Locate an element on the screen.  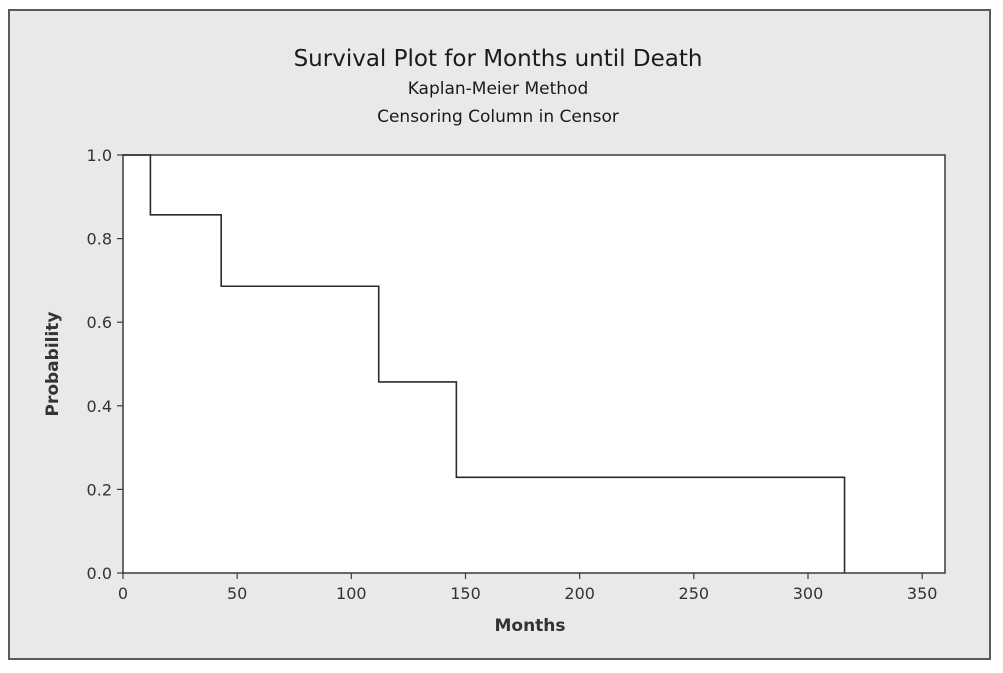
x-tick-label: 300 is located at coordinates (808, 593).